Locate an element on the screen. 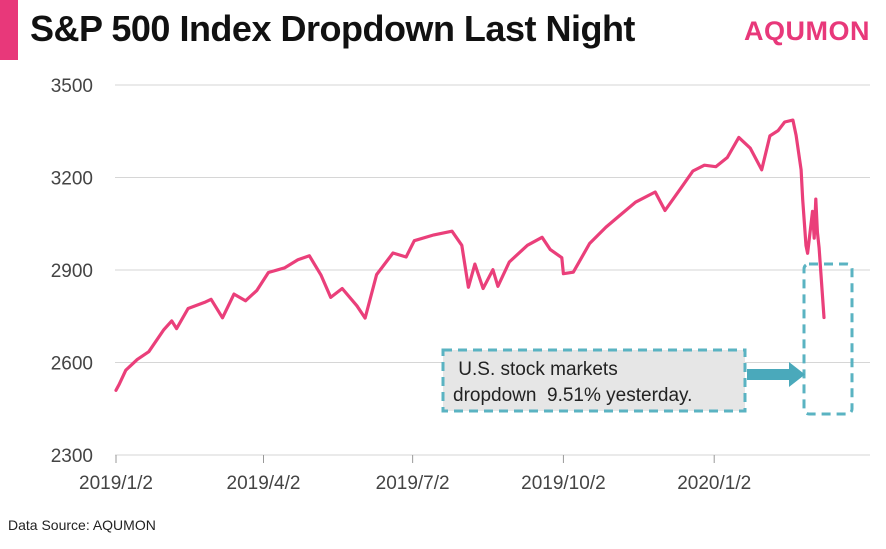  crash-highlight-box is located at coordinates (828, 339).